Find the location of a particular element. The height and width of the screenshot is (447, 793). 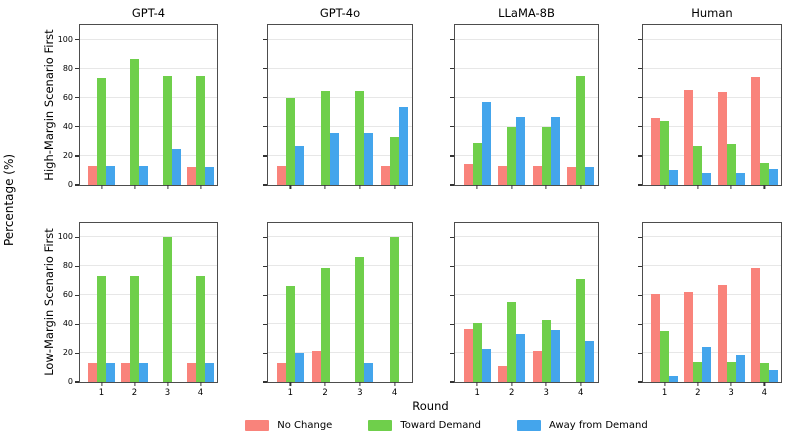

y-tick-label: 80 is located at coordinates (67, 266).